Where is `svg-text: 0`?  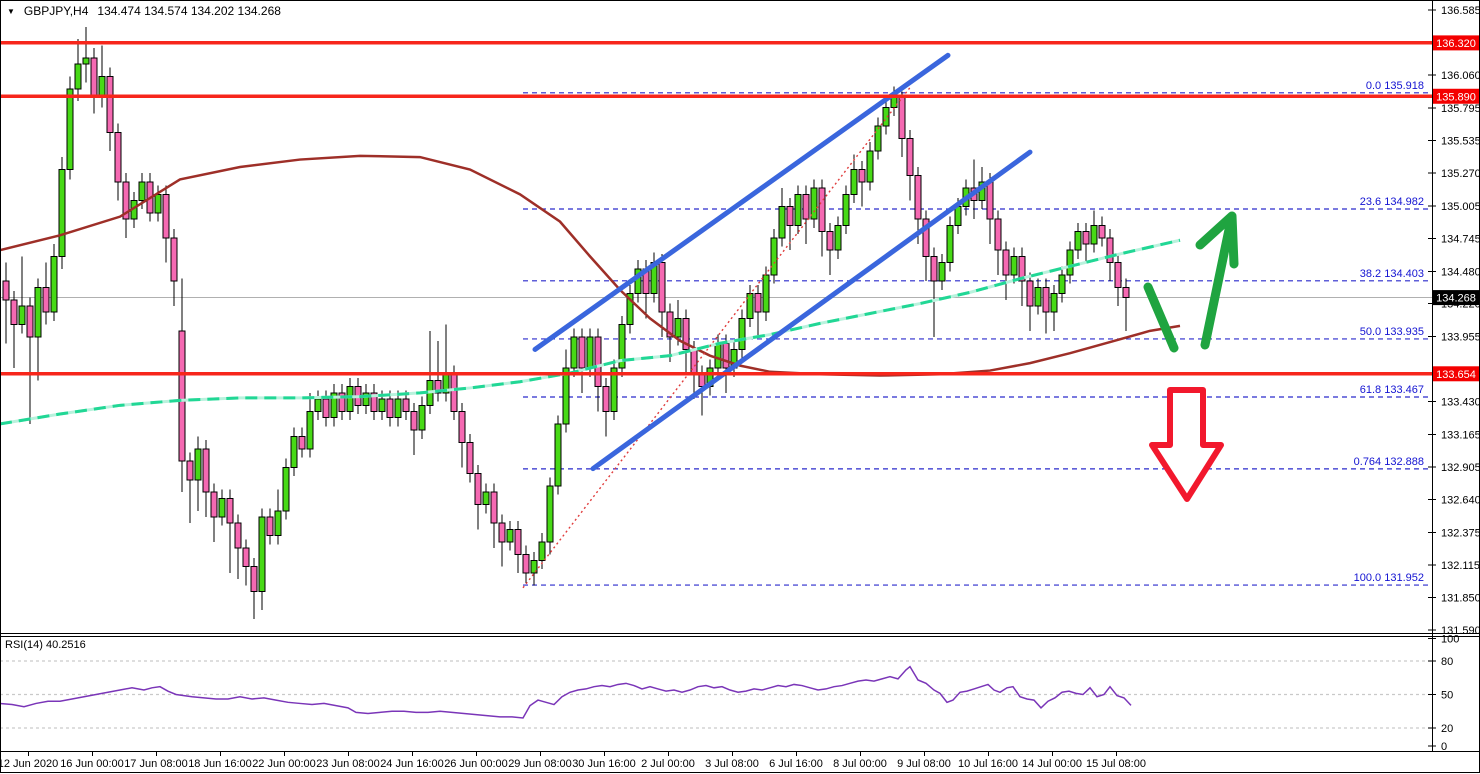 svg-text: 0 is located at coordinates (1444, 747).